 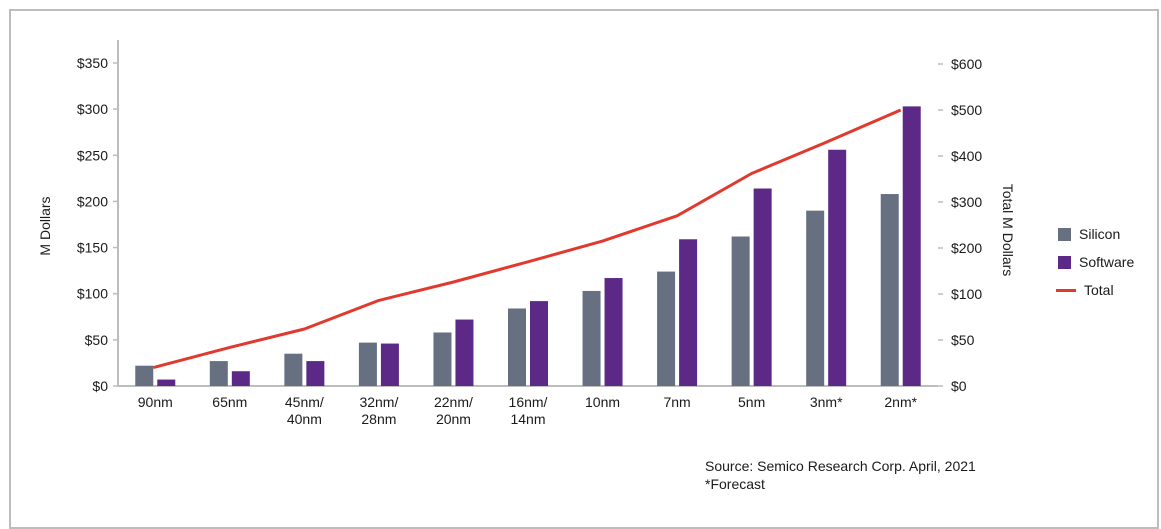 I want to click on right-tick-label: $0, so click(x=959, y=386).